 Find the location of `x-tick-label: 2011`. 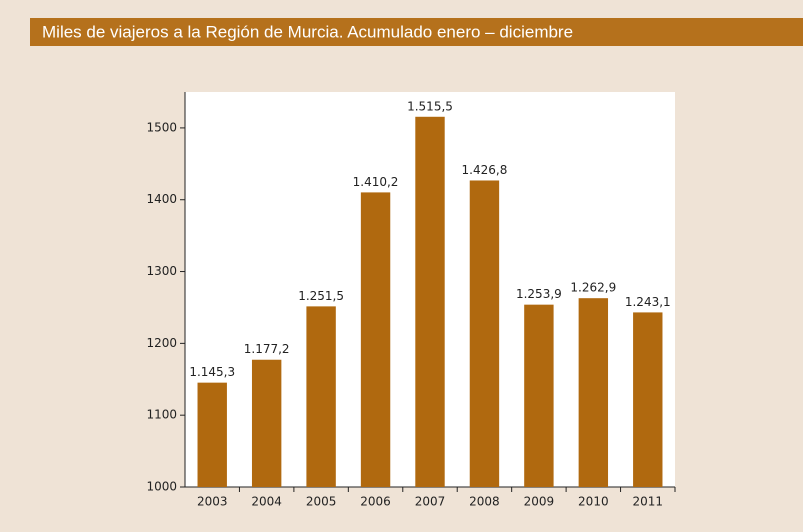

x-tick-label: 2011 is located at coordinates (648, 502).